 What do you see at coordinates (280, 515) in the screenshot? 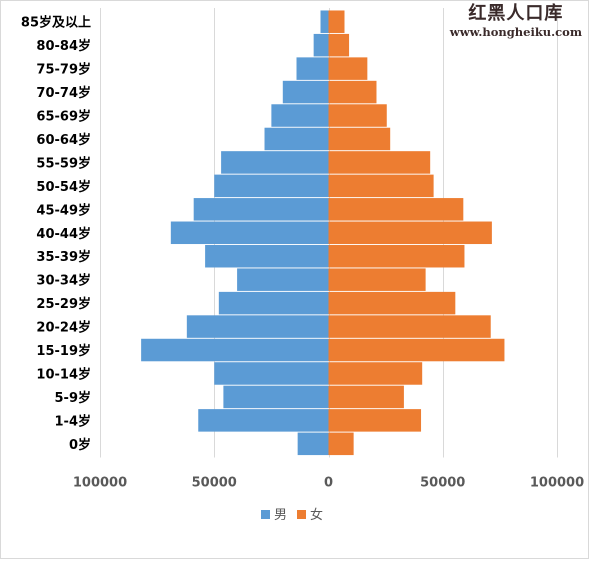
I see `legend-label-0: 男` at bounding box center [280, 515].